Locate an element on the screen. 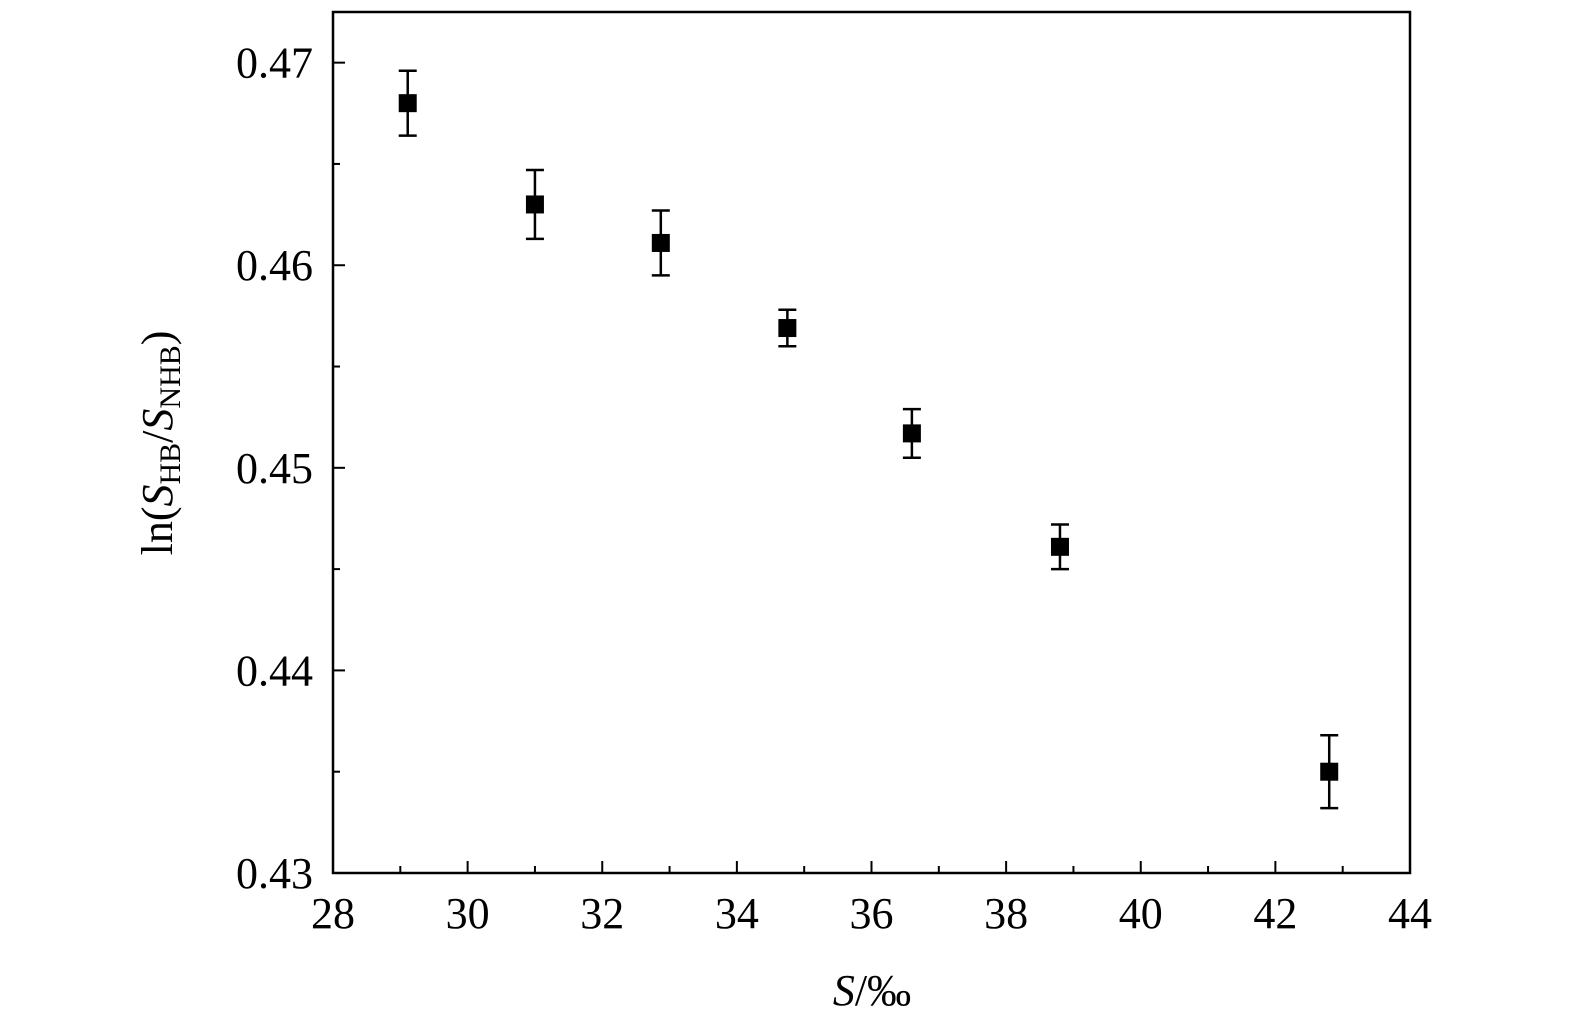  y-tick-label: 0.47 is located at coordinates (274, 63).